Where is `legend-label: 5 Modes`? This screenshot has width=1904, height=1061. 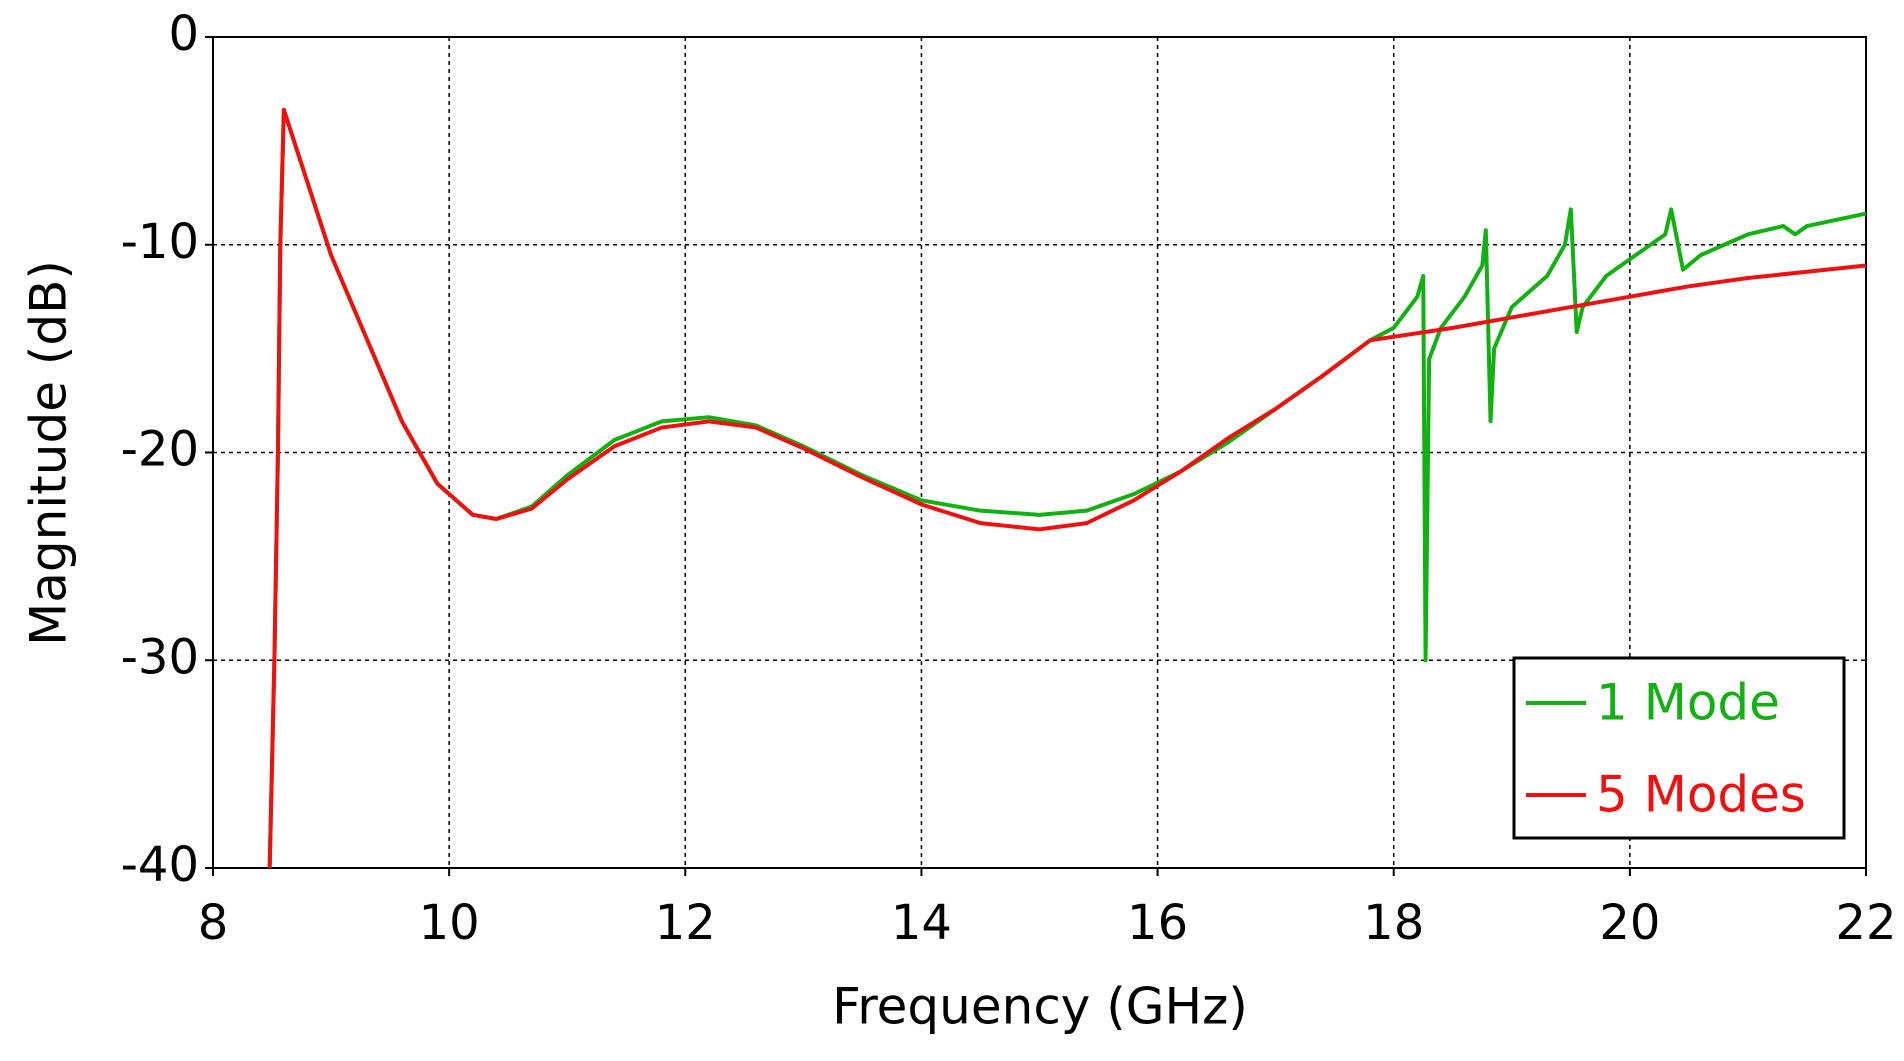
legend-label: 5 Modes is located at coordinates (1701, 795).